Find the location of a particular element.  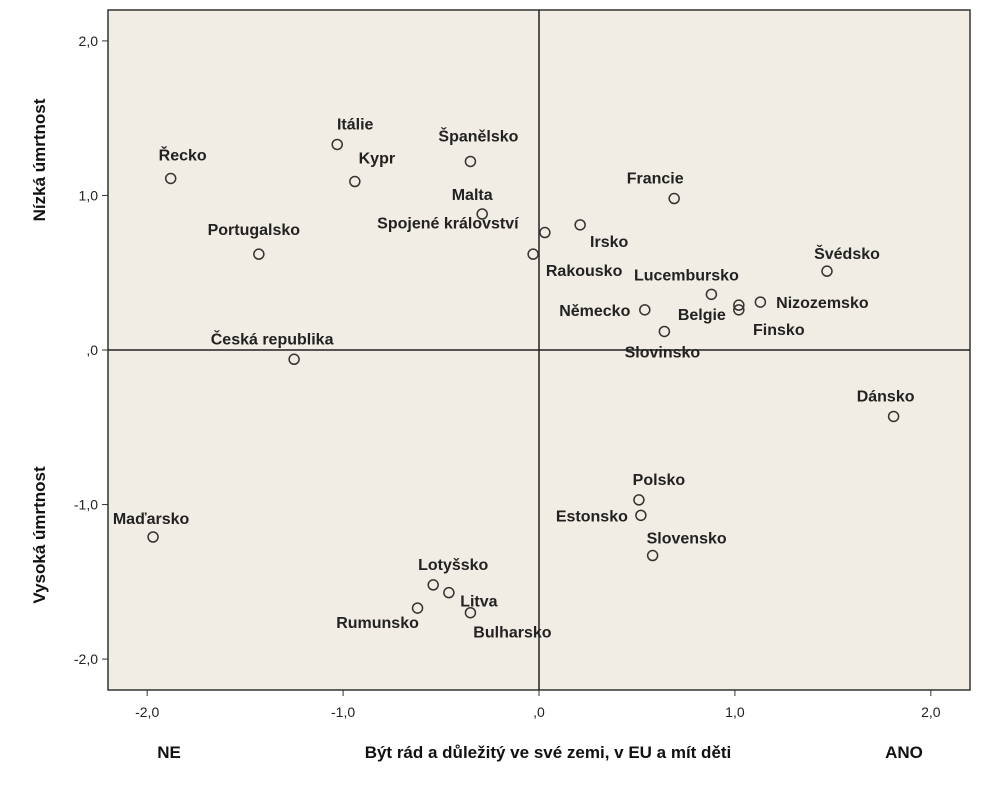

data-point-label: Portugalsko is located at coordinates (254, 230).